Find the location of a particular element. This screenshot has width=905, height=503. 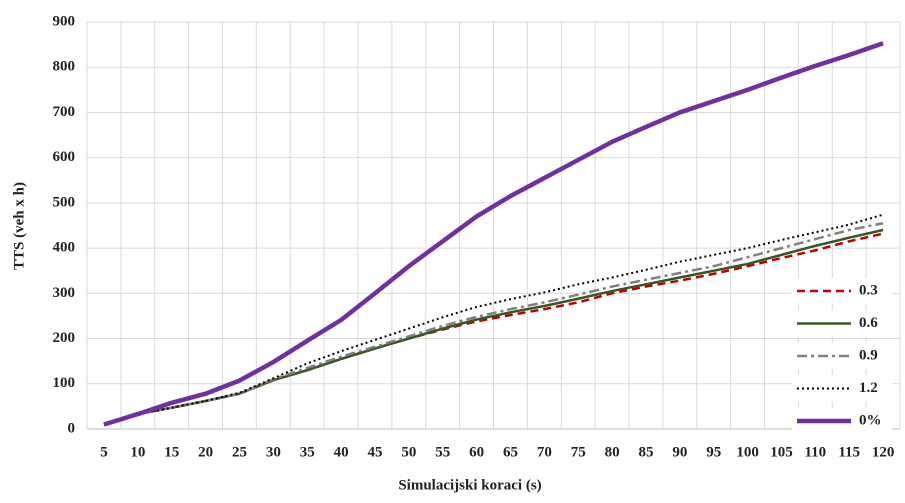

x-tick-label: 50 is located at coordinates (408, 452).